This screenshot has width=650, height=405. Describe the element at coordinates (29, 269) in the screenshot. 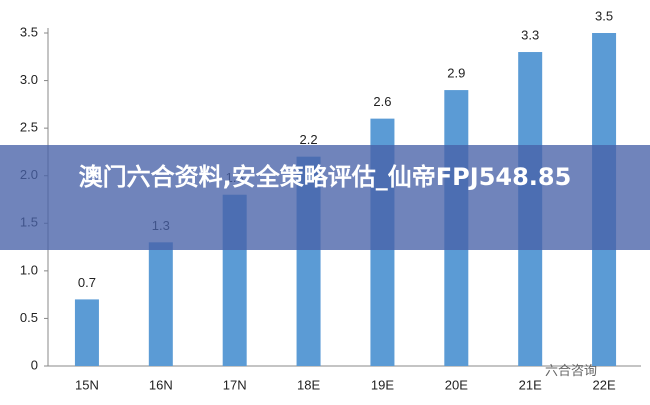

I see `y-tick-label: 1.0` at that location.